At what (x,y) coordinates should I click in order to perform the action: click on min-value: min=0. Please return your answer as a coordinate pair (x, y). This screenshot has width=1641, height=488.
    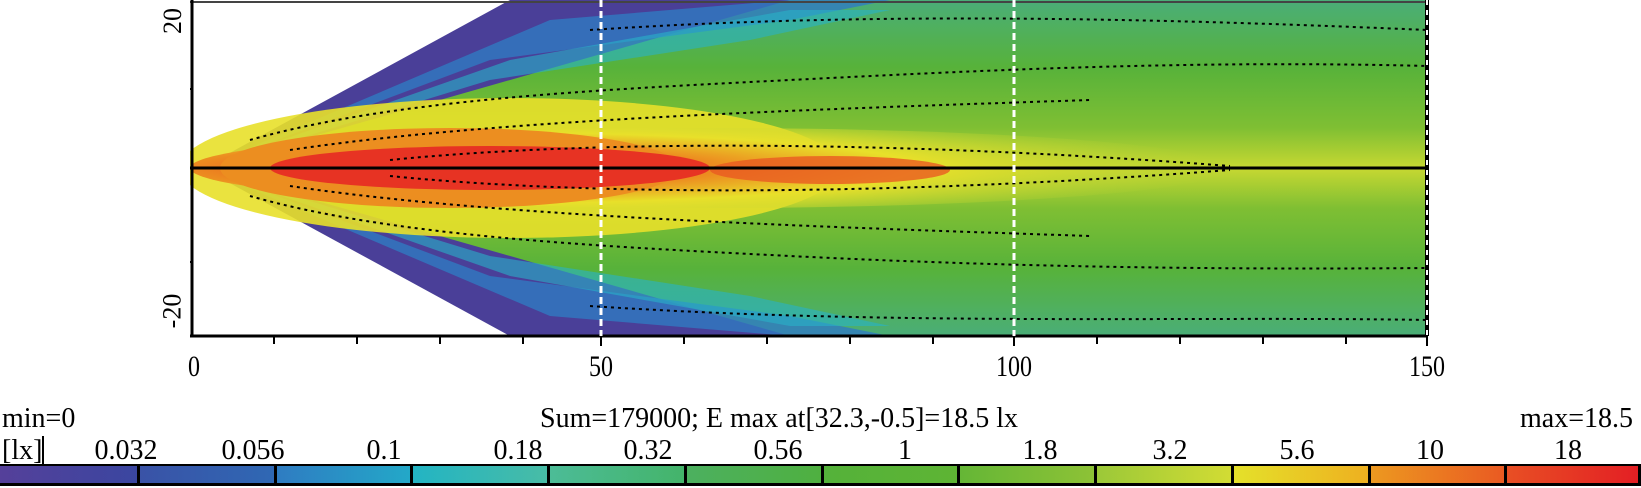
    Looking at the image, I should click on (39, 418).